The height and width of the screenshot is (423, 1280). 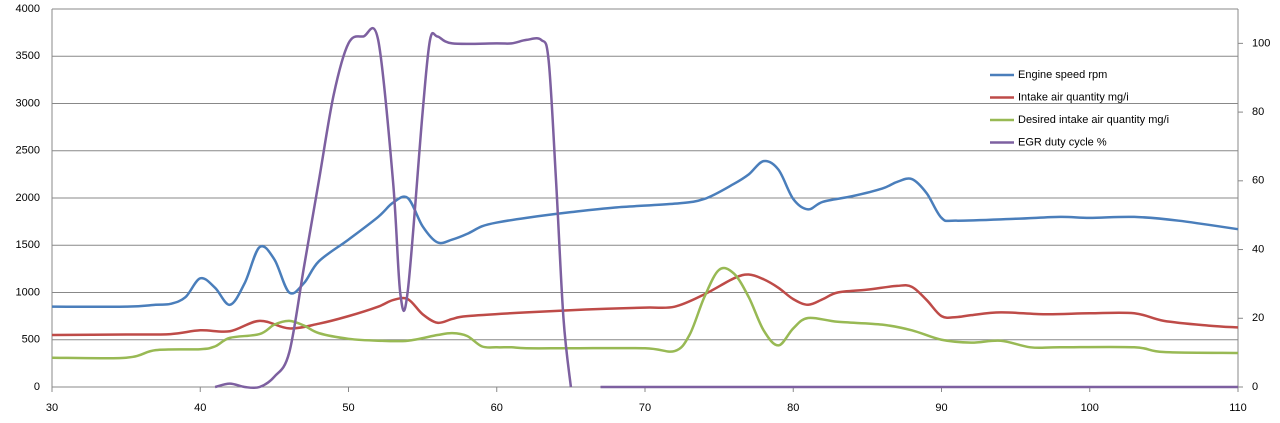 I want to click on legend-label: EGR duty cycle %, so click(x=1062, y=142).